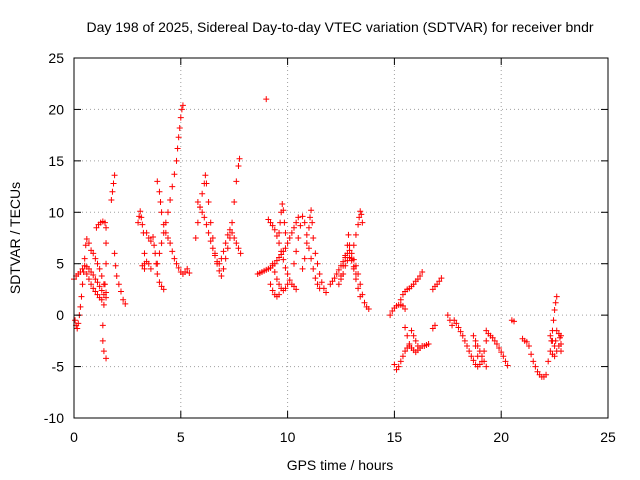 This screenshot has width=640, height=480. Describe the element at coordinates (56, 109) in the screenshot. I see `y-tick-label: 20` at that location.